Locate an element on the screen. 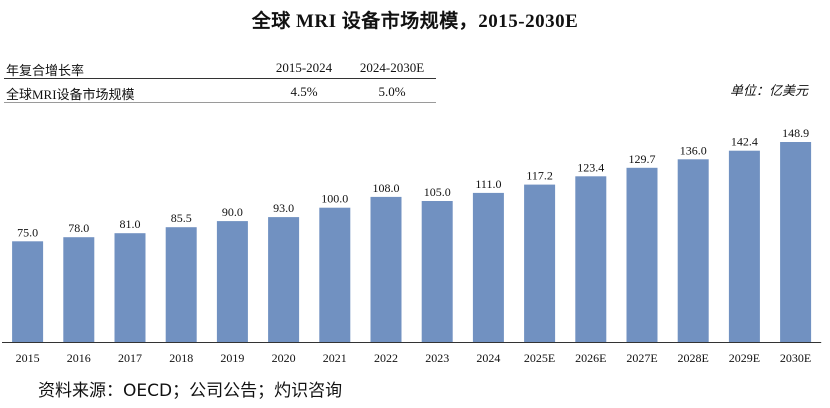 This screenshot has height=408, width=830. cagr-header-row: 年复合增长率 2015-2024 2024-2030E is located at coordinates (220, 68).